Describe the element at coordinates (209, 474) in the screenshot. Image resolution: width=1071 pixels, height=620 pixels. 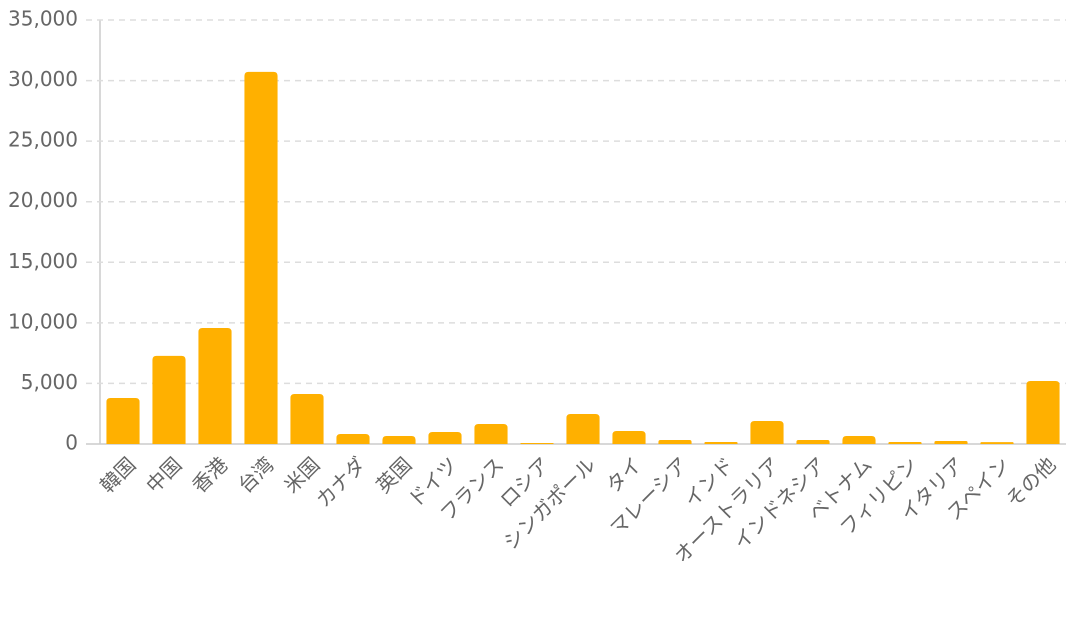
I see `x-tick-label: 香港` at that location.